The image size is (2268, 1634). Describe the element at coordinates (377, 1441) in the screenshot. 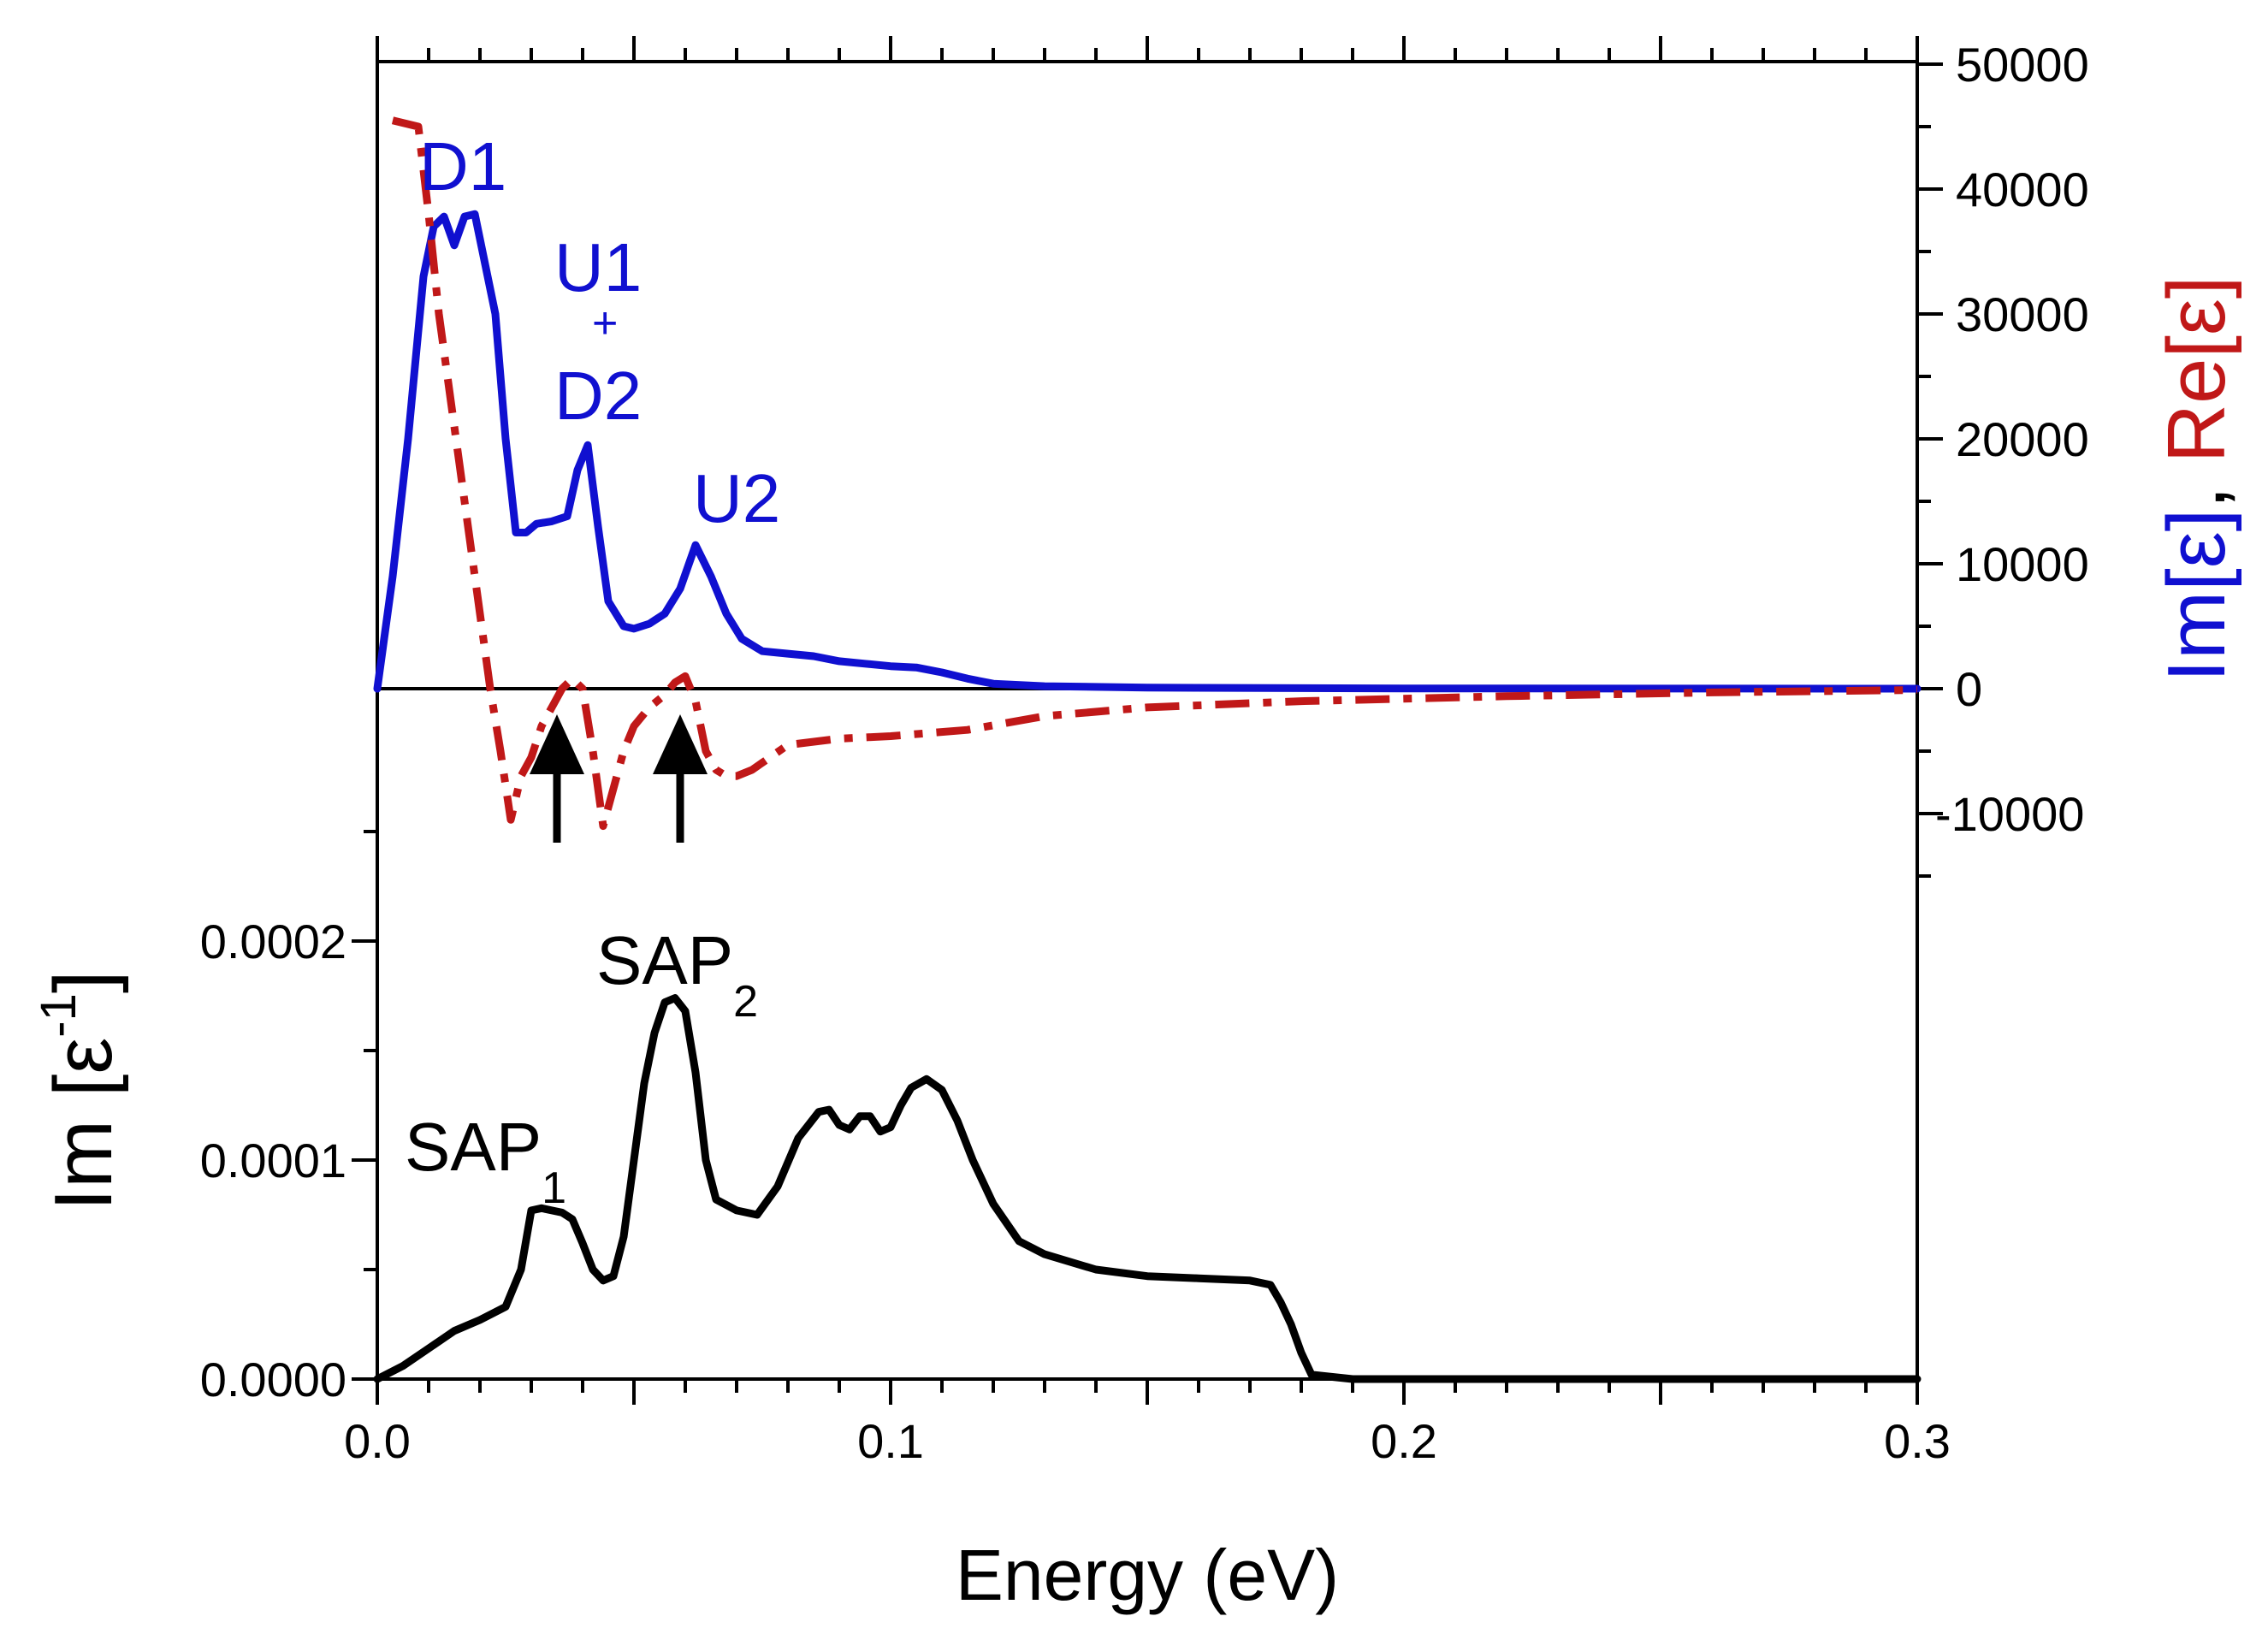

I see `x-tick-label: 0.0` at that location.